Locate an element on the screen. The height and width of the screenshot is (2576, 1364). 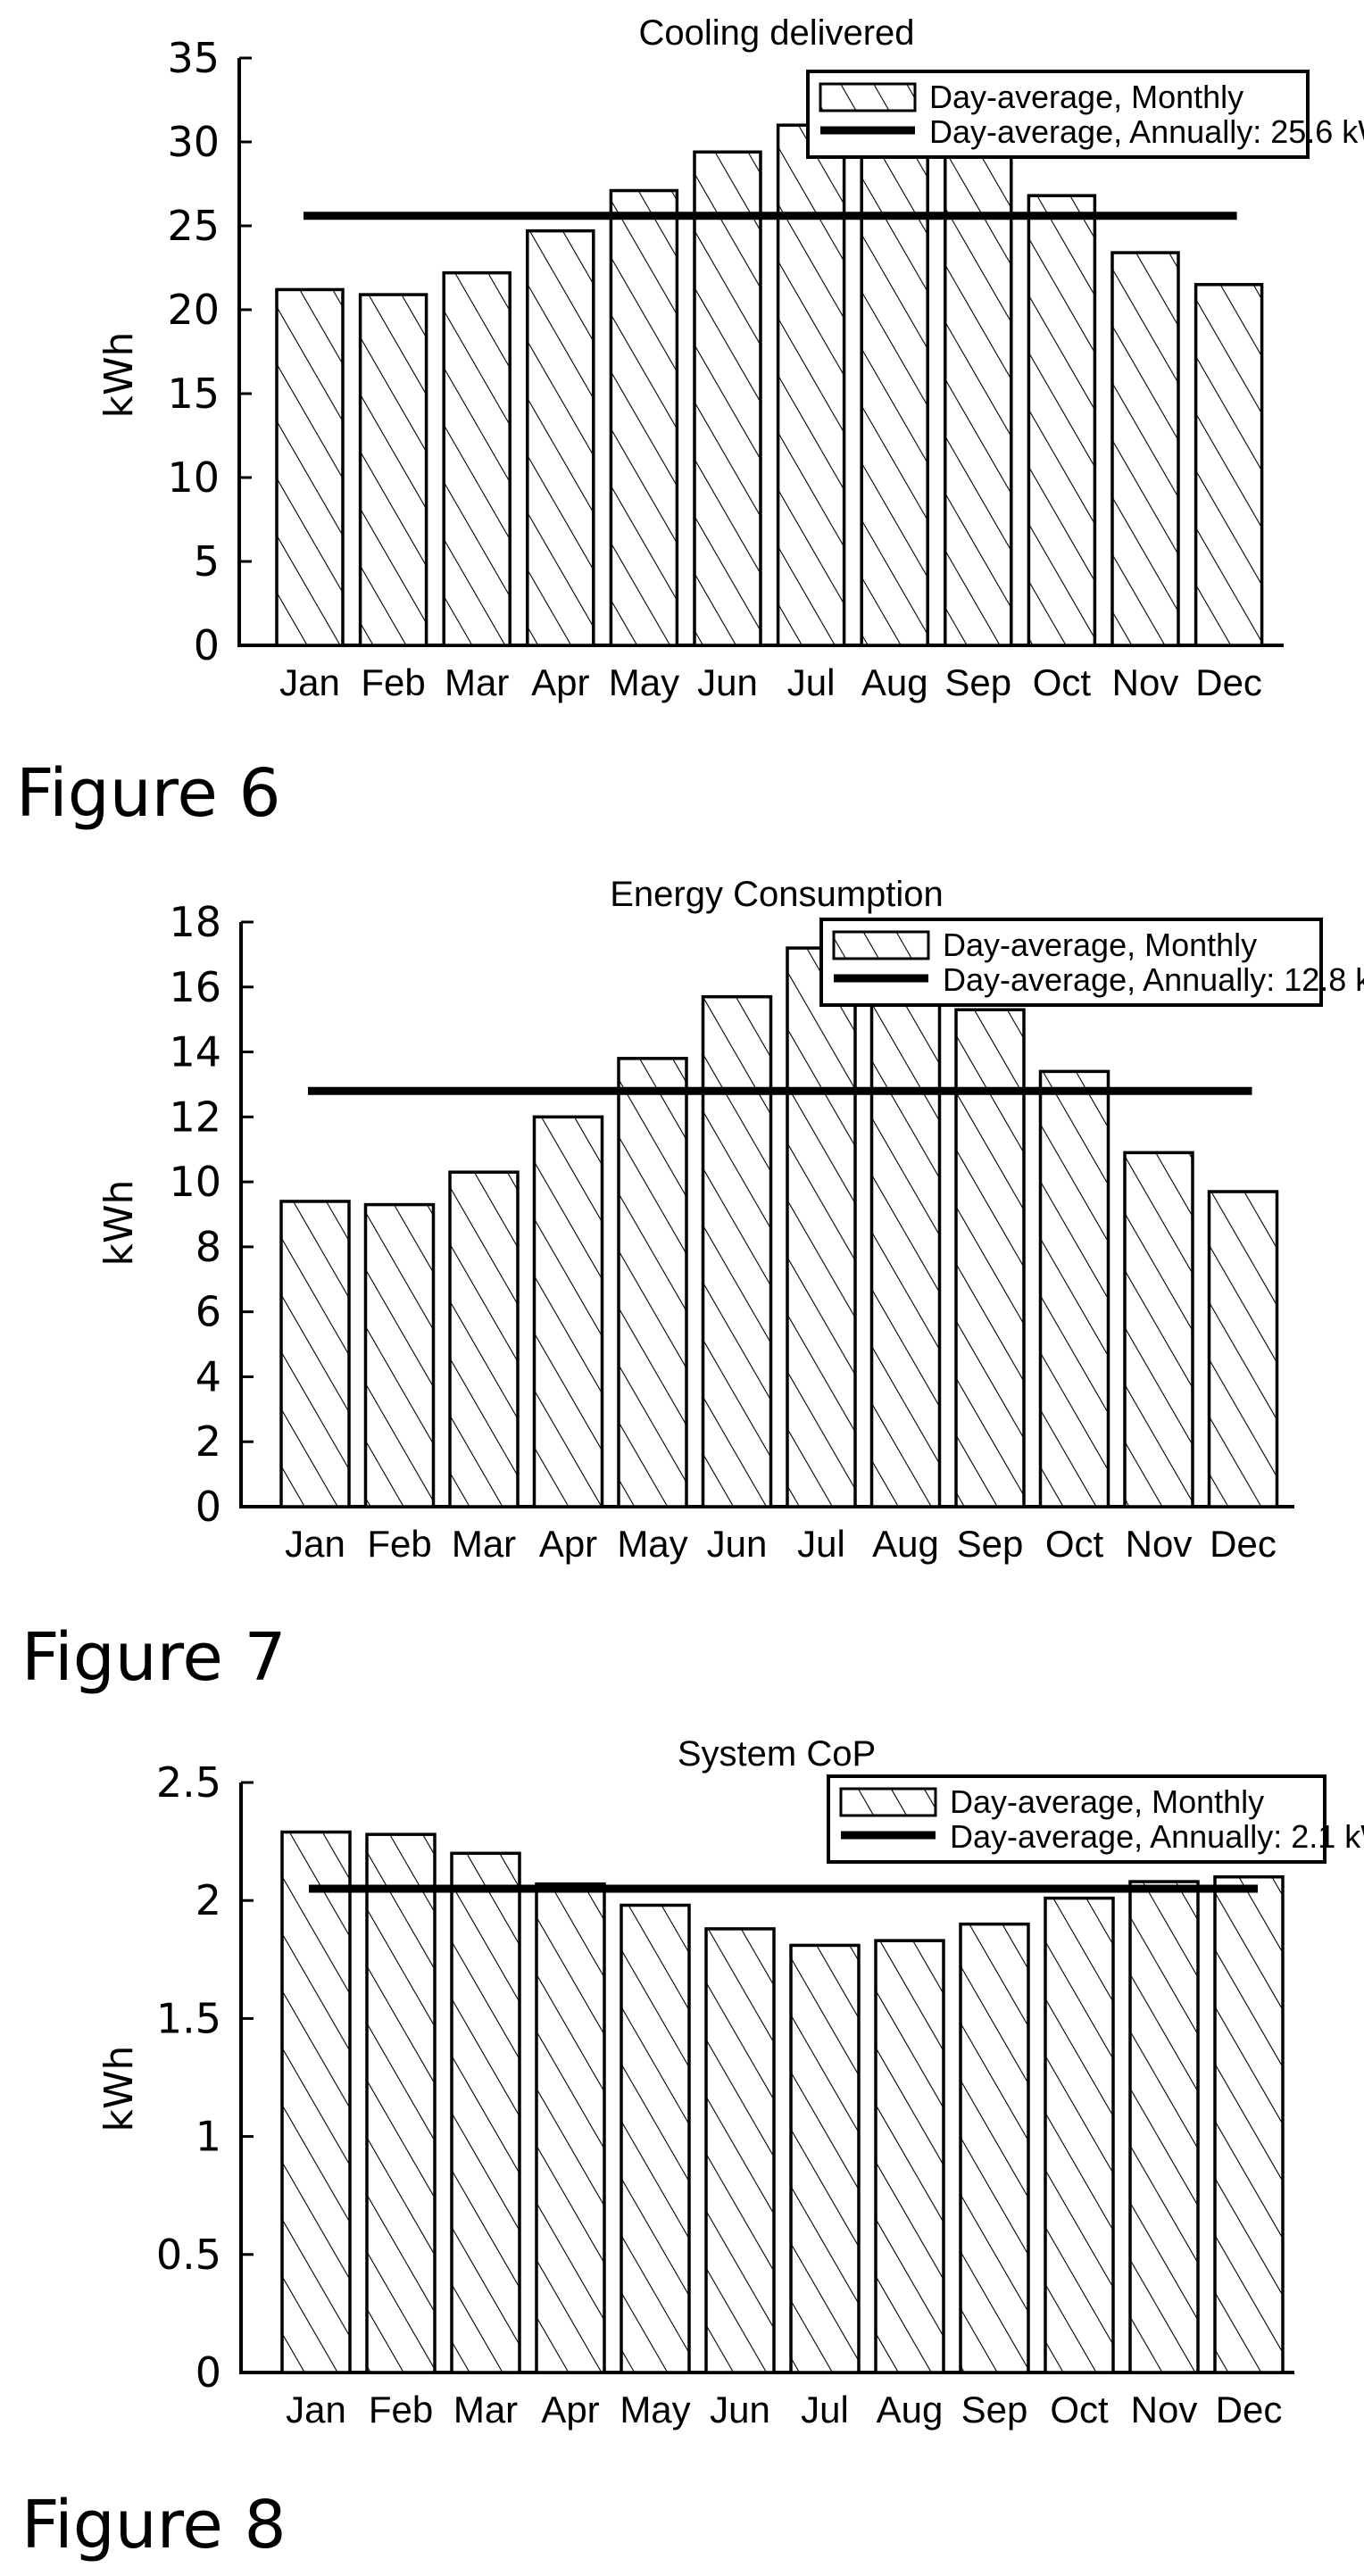
x-tick-label: May is located at coordinates (652, 1544).